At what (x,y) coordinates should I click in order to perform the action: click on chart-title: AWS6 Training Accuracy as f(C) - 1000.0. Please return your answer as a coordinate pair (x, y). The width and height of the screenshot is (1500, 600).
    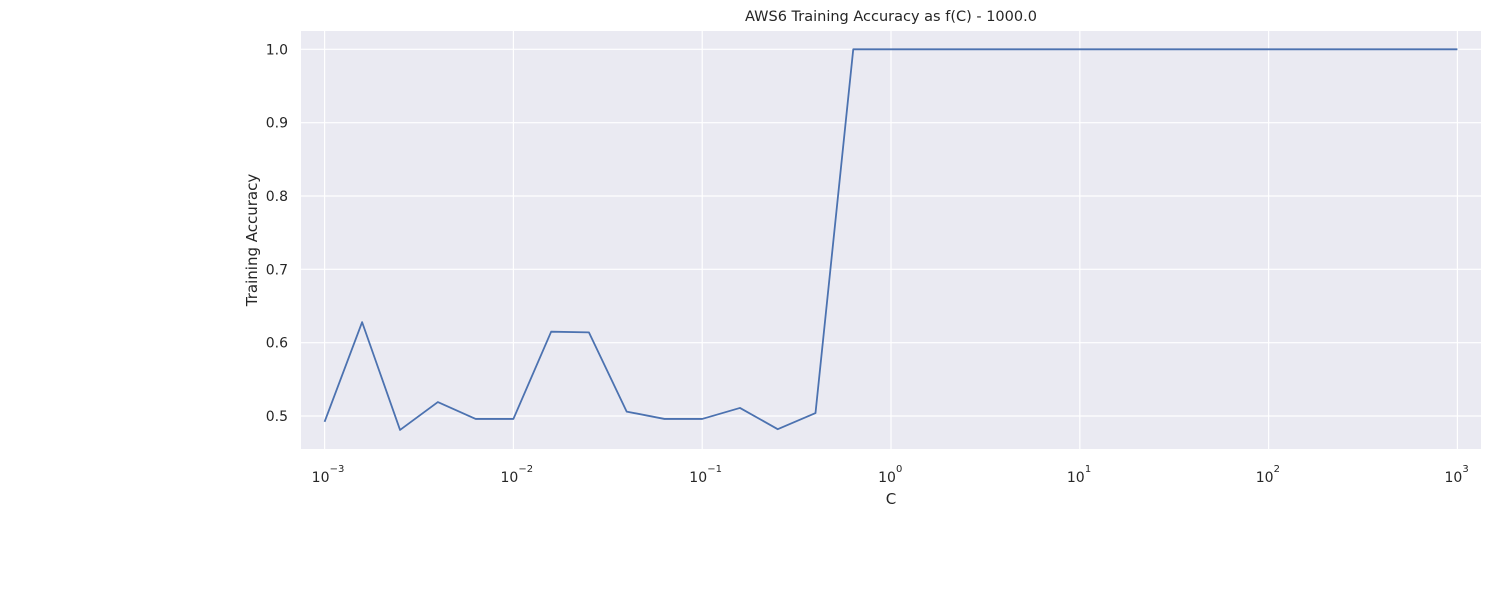
    Looking at the image, I should click on (891, 17).